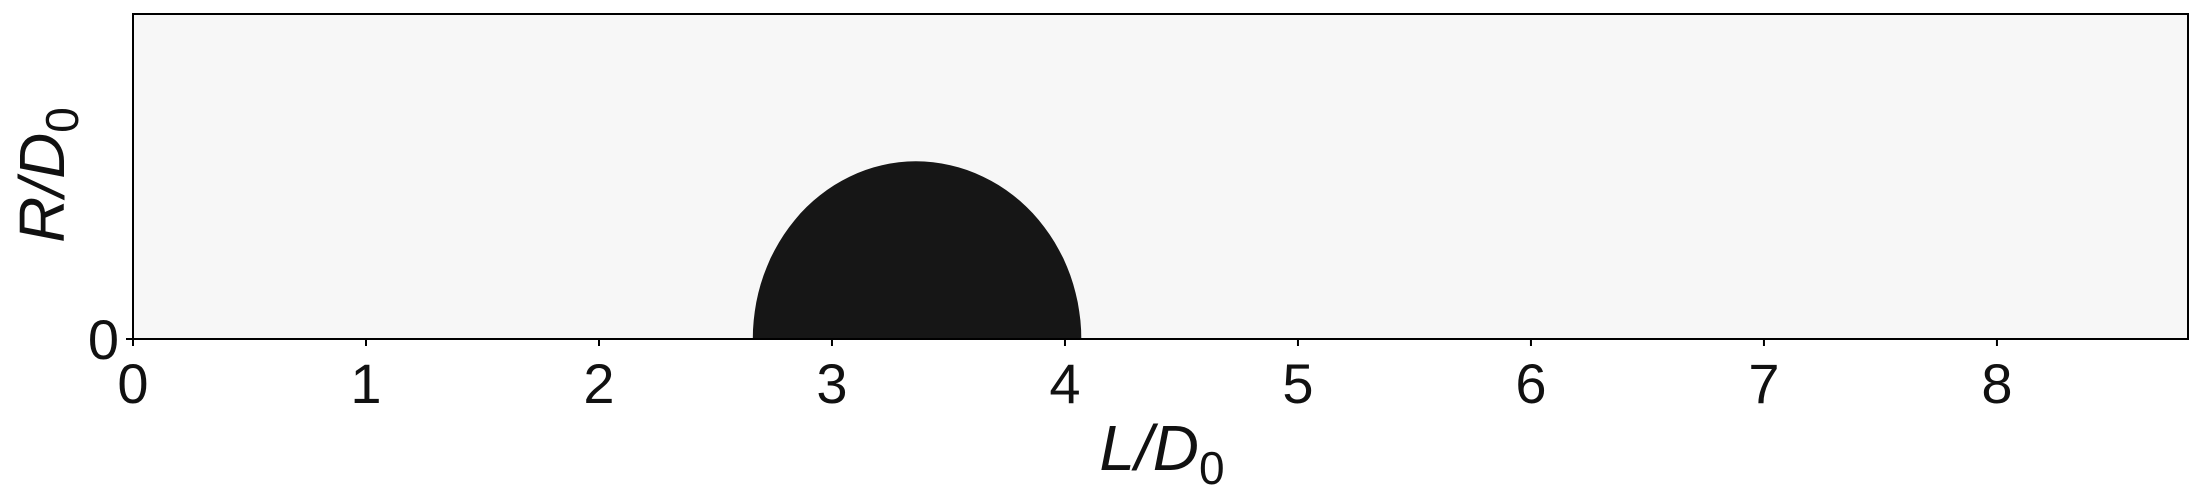  What do you see at coordinates (917, 250) in the screenshot?
I see `dark-region` at bounding box center [917, 250].